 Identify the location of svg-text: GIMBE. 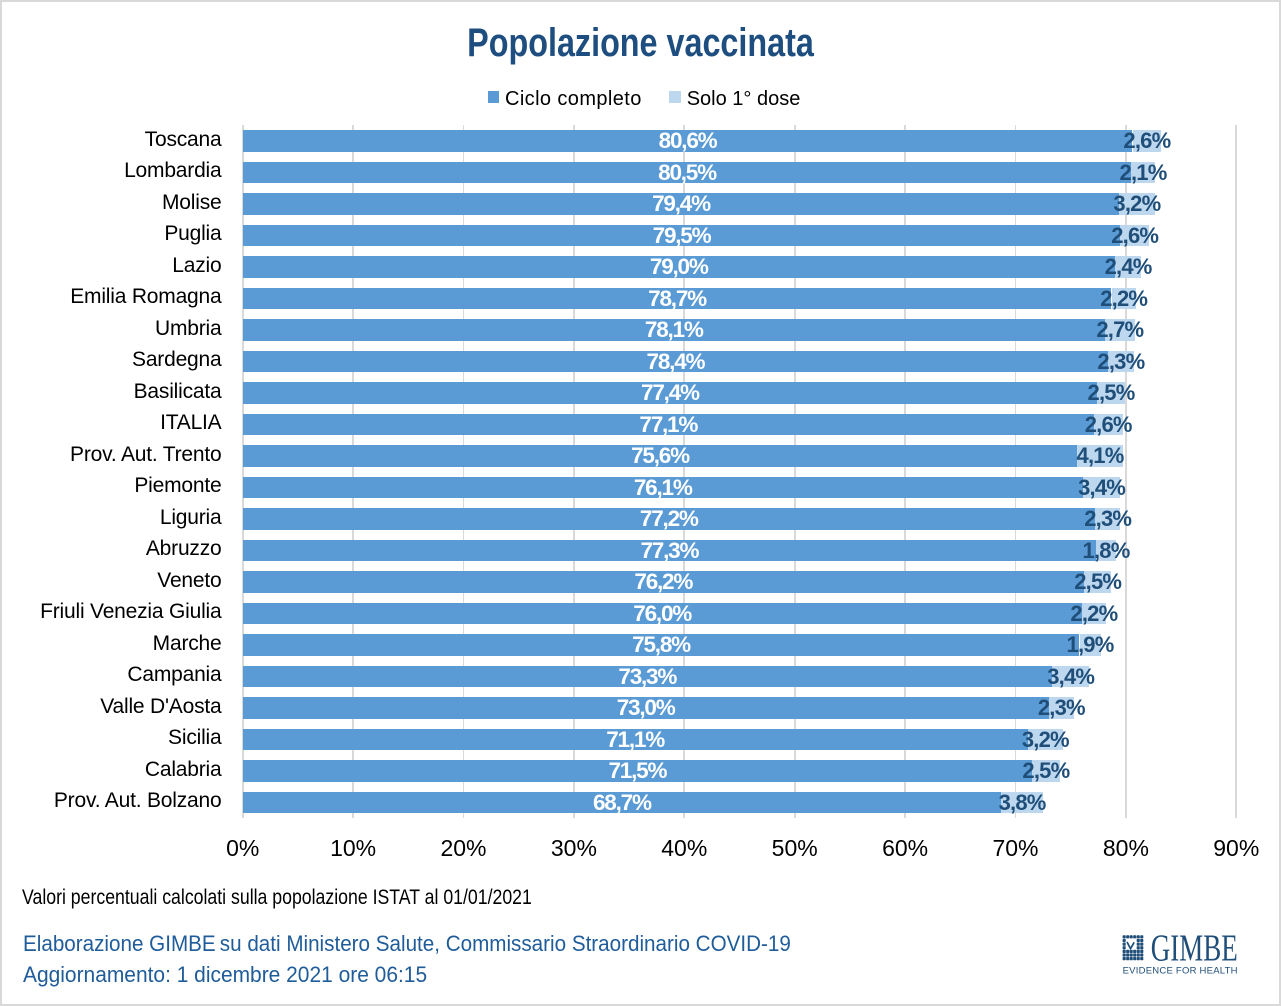
(1194, 949).